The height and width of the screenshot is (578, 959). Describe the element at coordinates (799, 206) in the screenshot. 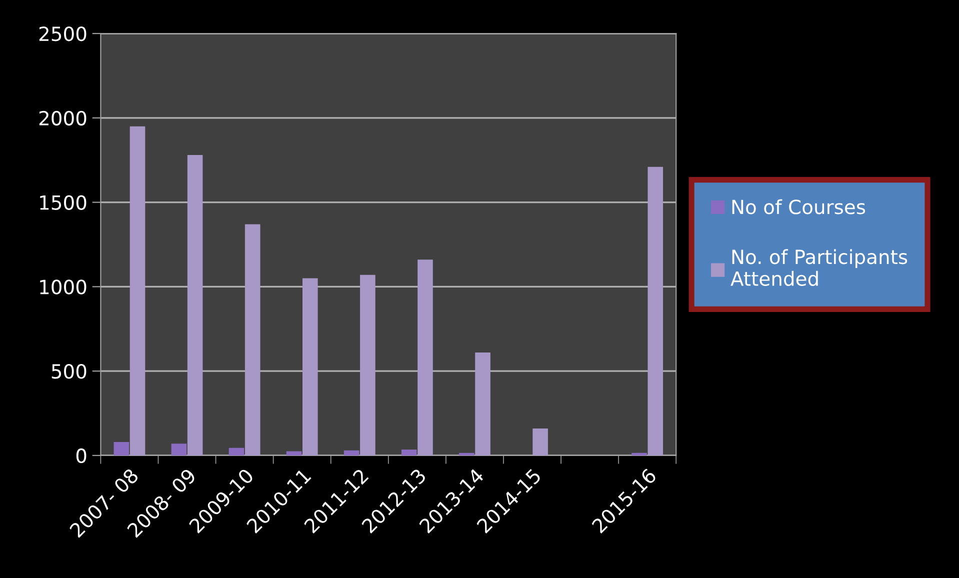

I see `legend-label: No of Courses` at that location.